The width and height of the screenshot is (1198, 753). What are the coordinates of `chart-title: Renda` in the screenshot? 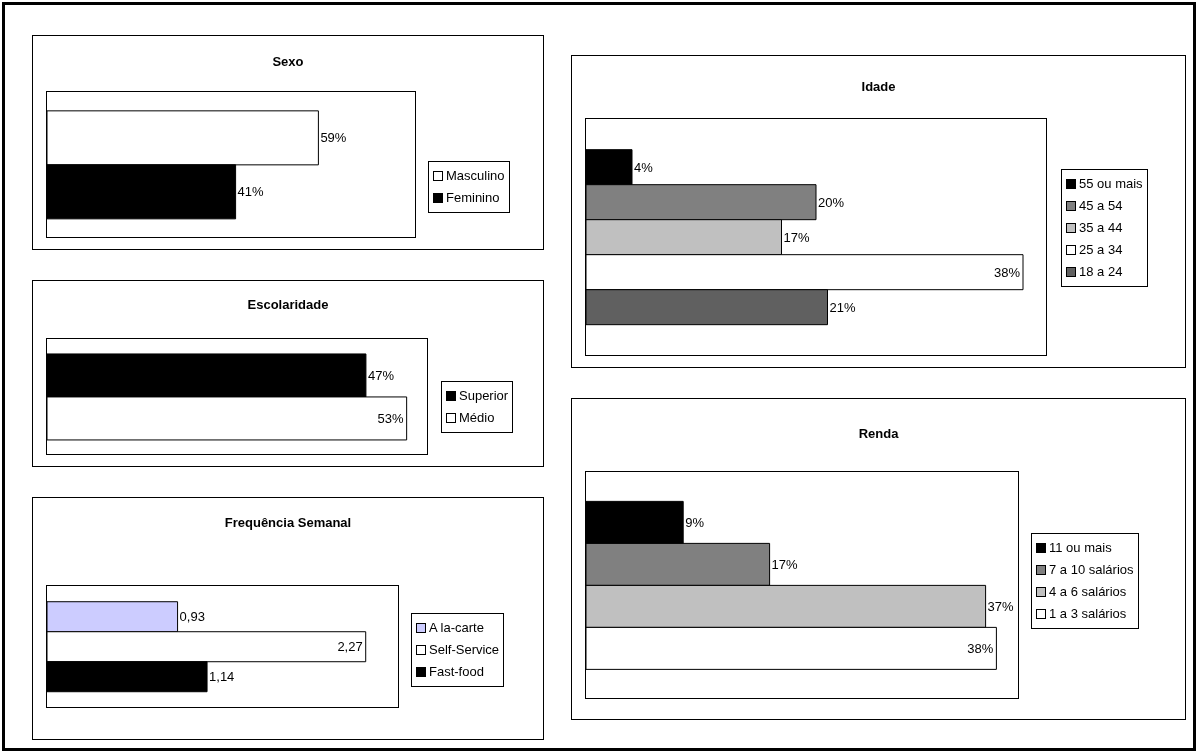 It's located at (878, 433).